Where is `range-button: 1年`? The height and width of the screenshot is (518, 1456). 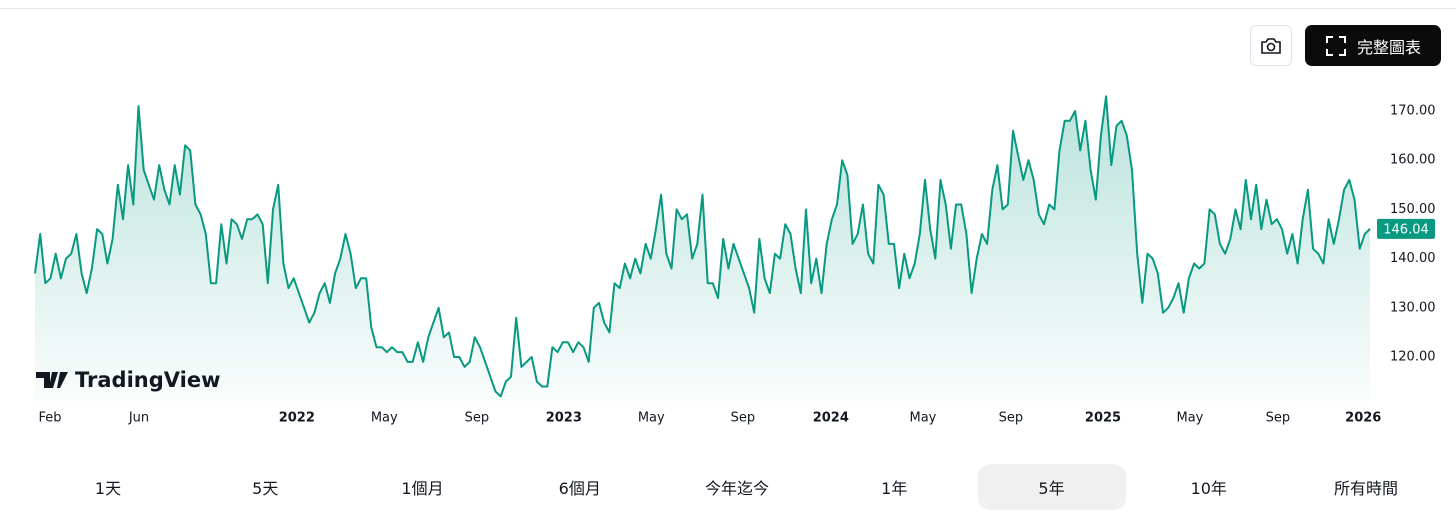
range-button: 1年 is located at coordinates (894, 488).